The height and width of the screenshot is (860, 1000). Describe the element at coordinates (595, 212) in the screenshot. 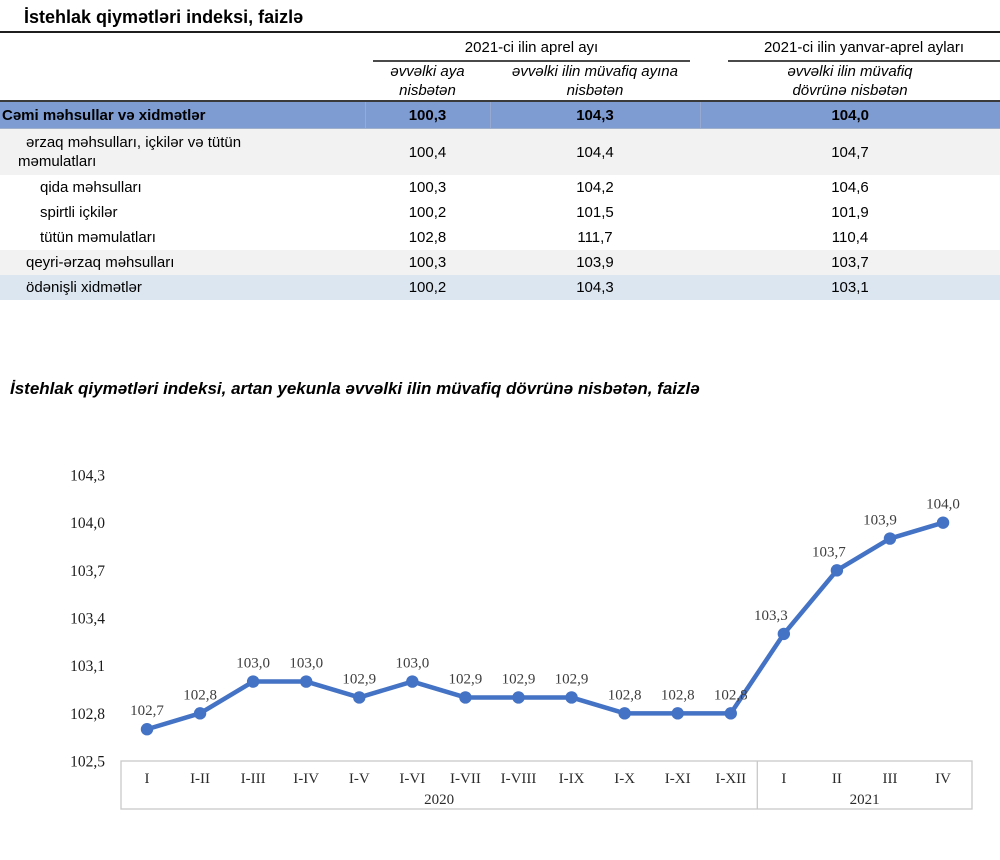

I see `row-value: 101,5` at that location.